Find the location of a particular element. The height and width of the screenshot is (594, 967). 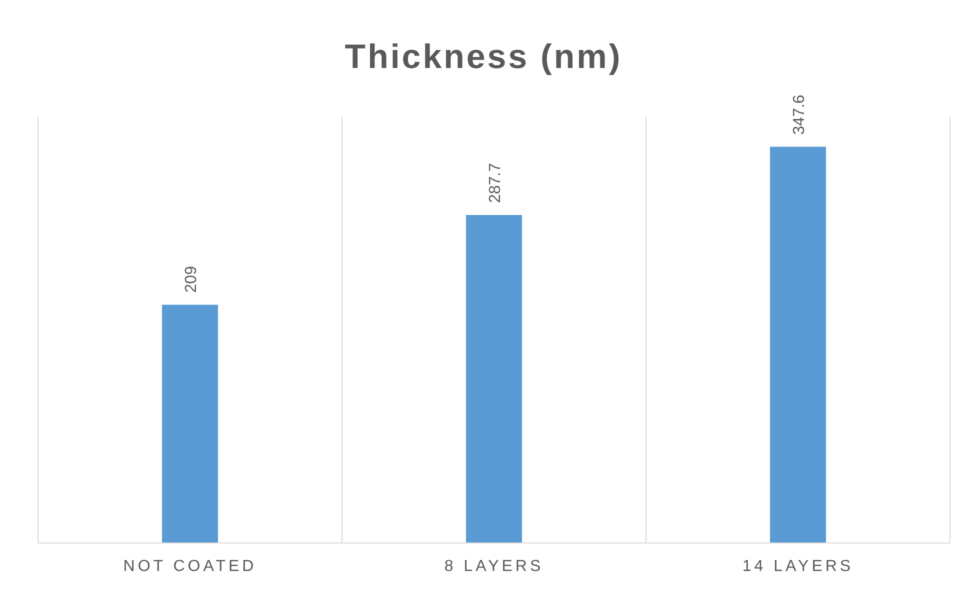

data-label: 287.7 is located at coordinates (495, 183).